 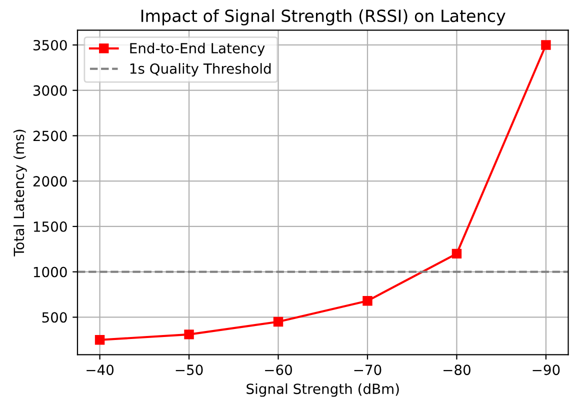 I want to click on y-tick-label: 500, so click(x=54, y=317).